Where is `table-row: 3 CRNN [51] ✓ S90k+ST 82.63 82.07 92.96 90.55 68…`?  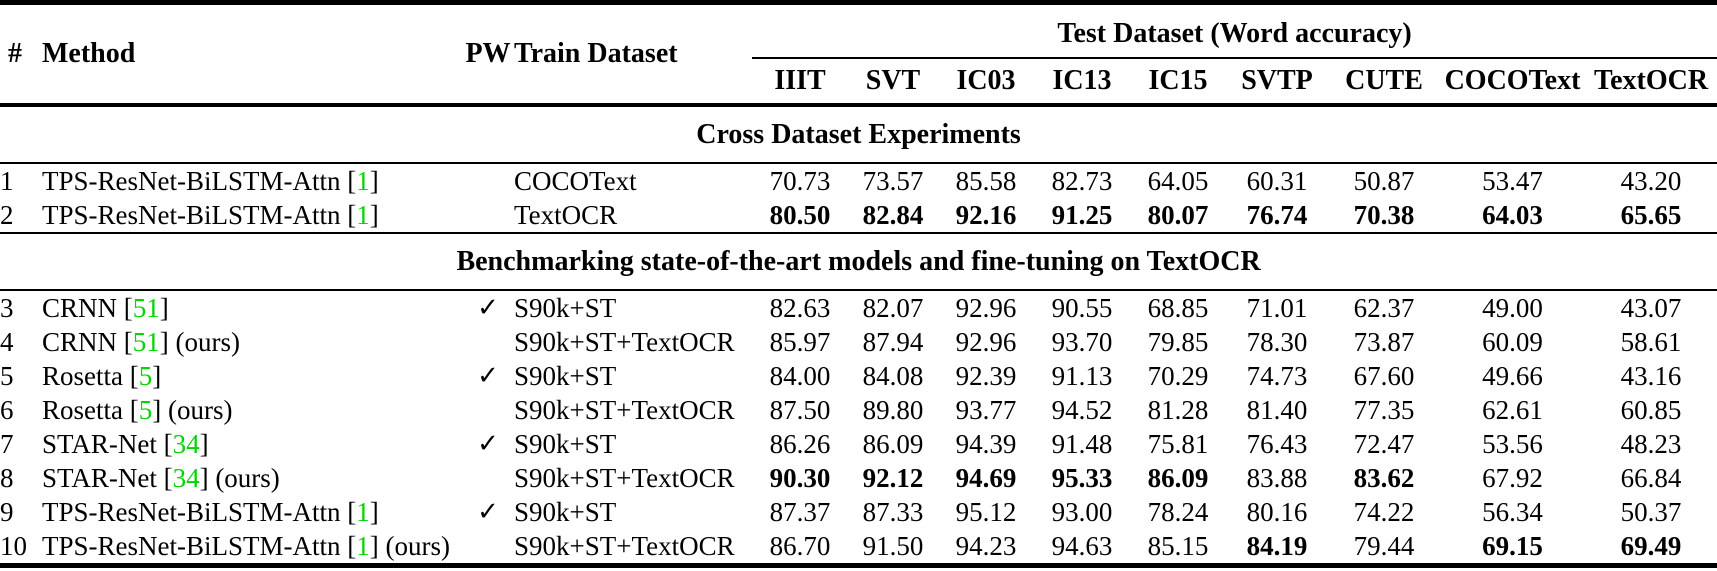 table-row: 3 CRNN [51] ✓ S90k+ST 82.63 82.07 92.96 90.55 68… is located at coordinates (858, 307).